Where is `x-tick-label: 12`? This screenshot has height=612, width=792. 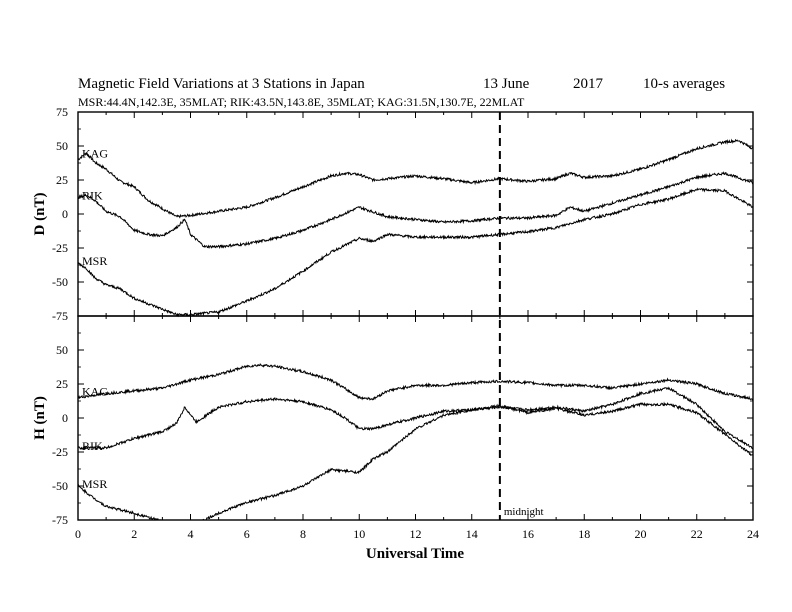
x-tick-label: 12 is located at coordinates (416, 534).